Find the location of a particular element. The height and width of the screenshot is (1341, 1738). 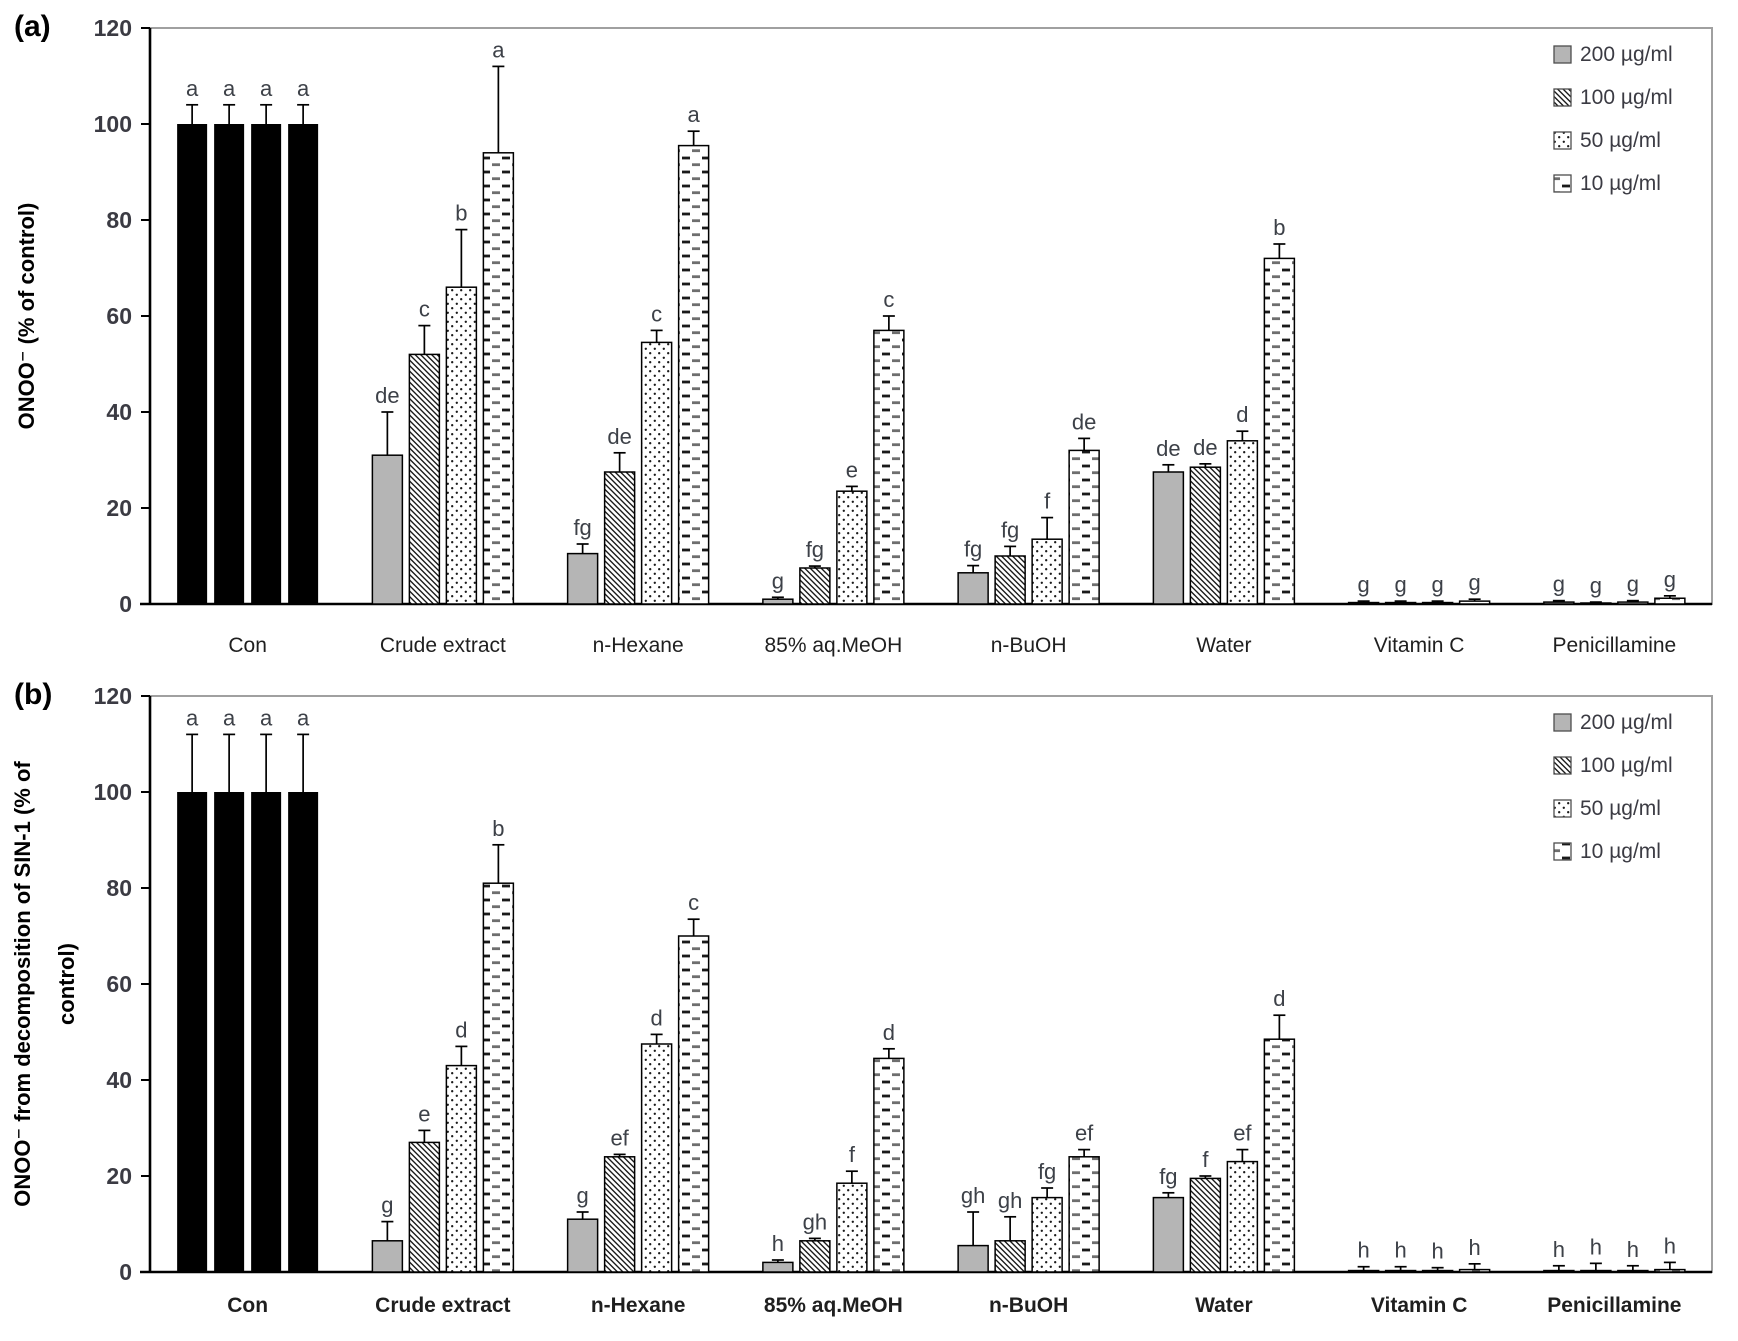

y-tick-label: 40 is located at coordinates (119, 412).